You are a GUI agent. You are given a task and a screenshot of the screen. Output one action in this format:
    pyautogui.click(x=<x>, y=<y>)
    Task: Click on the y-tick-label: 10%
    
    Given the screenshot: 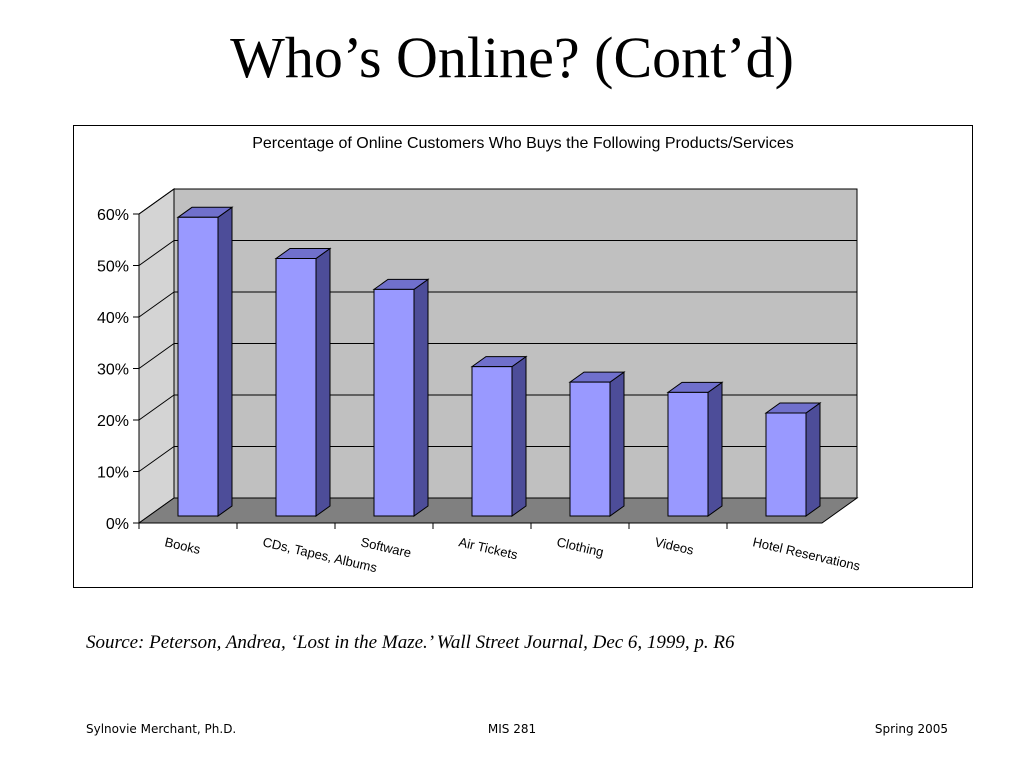 What is the action you would take?
    pyautogui.click(x=113, y=473)
    